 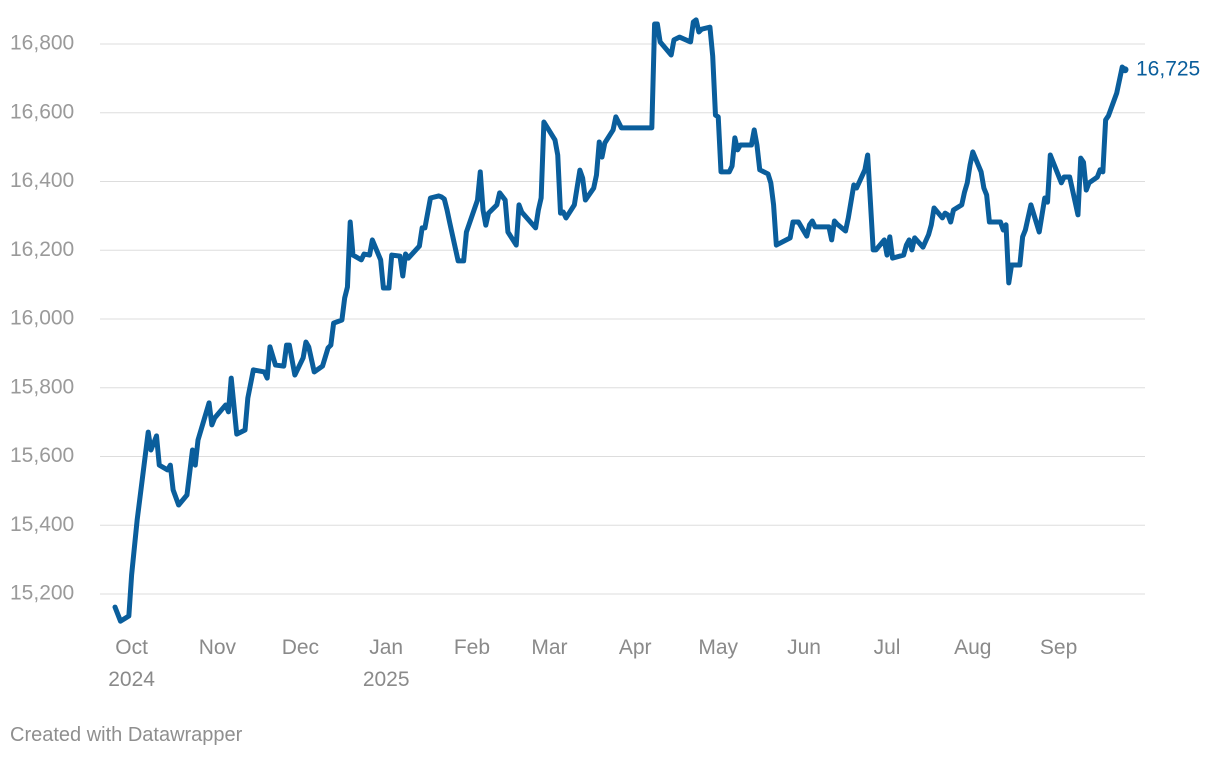 What do you see at coordinates (42, 318) in the screenshot?
I see `y-tick-label: 16,000` at bounding box center [42, 318].